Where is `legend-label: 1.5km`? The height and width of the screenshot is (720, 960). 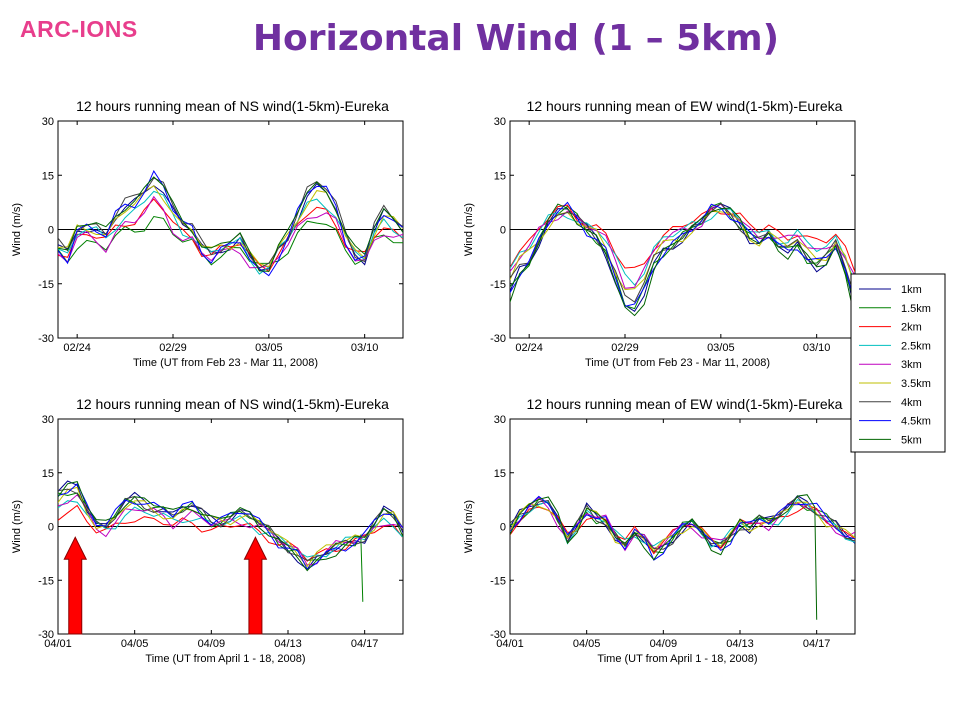 legend-label: 1.5km is located at coordinates (916, 309).